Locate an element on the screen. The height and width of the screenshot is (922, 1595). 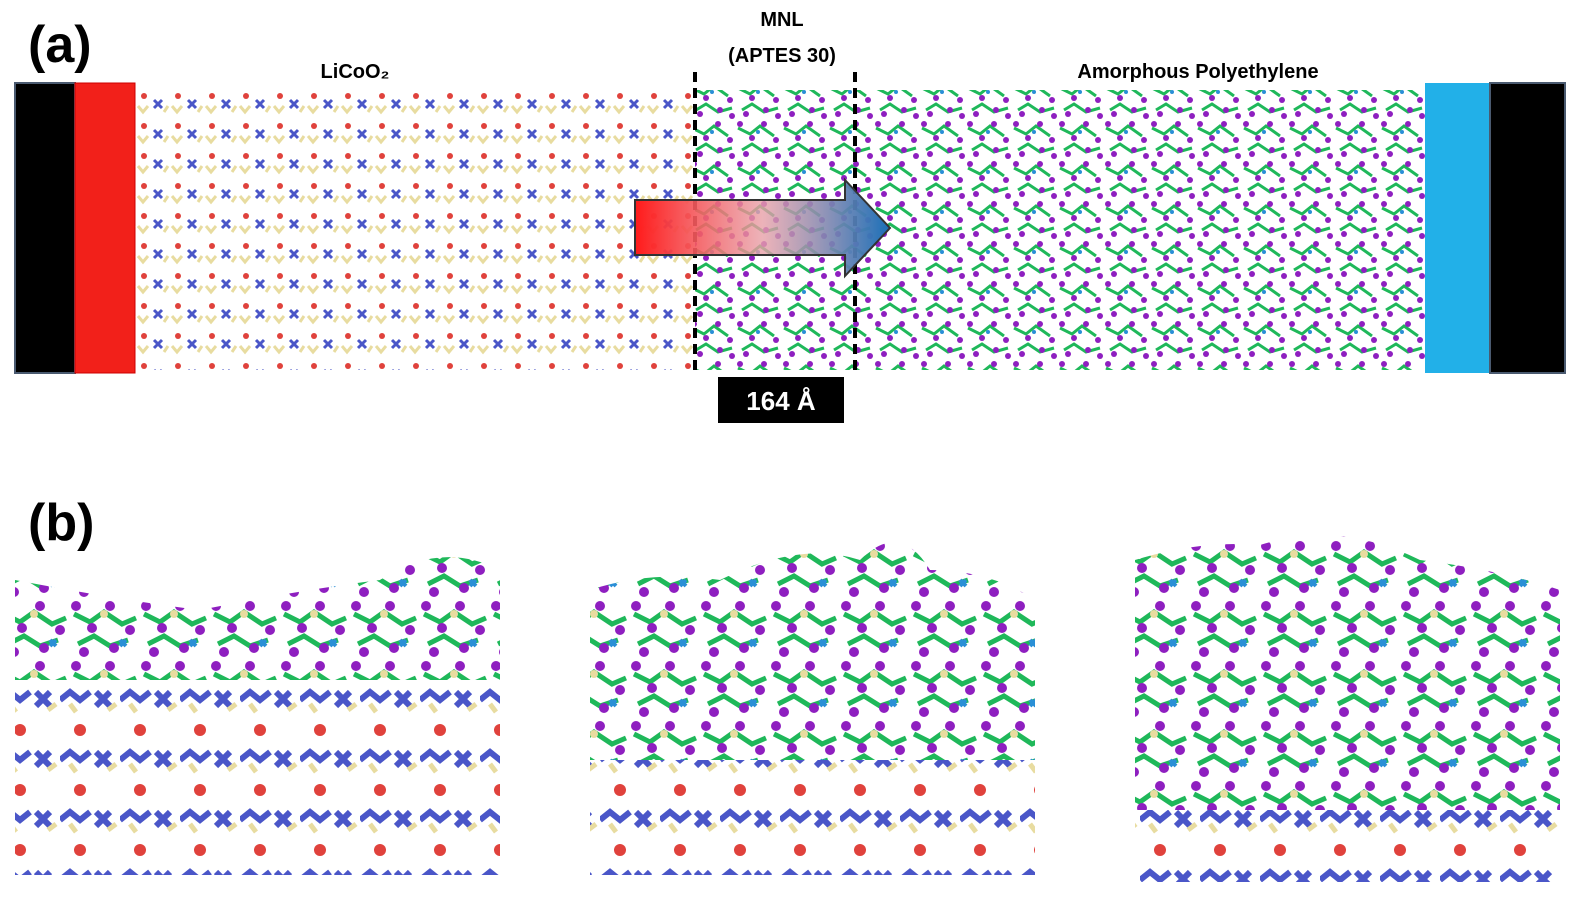
transport-arrow is located at coordinates (763, 228).